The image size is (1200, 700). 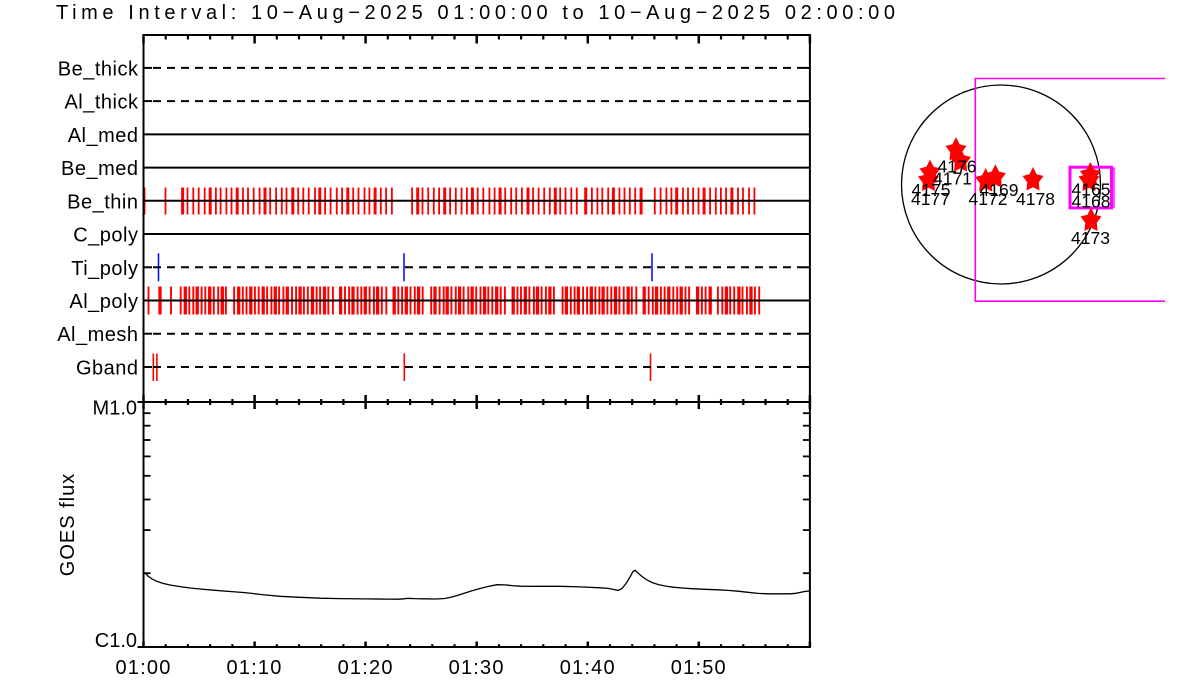 What do you see at coordinates (366, 668) in the screenshot?
I see `svg-text: 01:20` at bounding box center [366, 668].